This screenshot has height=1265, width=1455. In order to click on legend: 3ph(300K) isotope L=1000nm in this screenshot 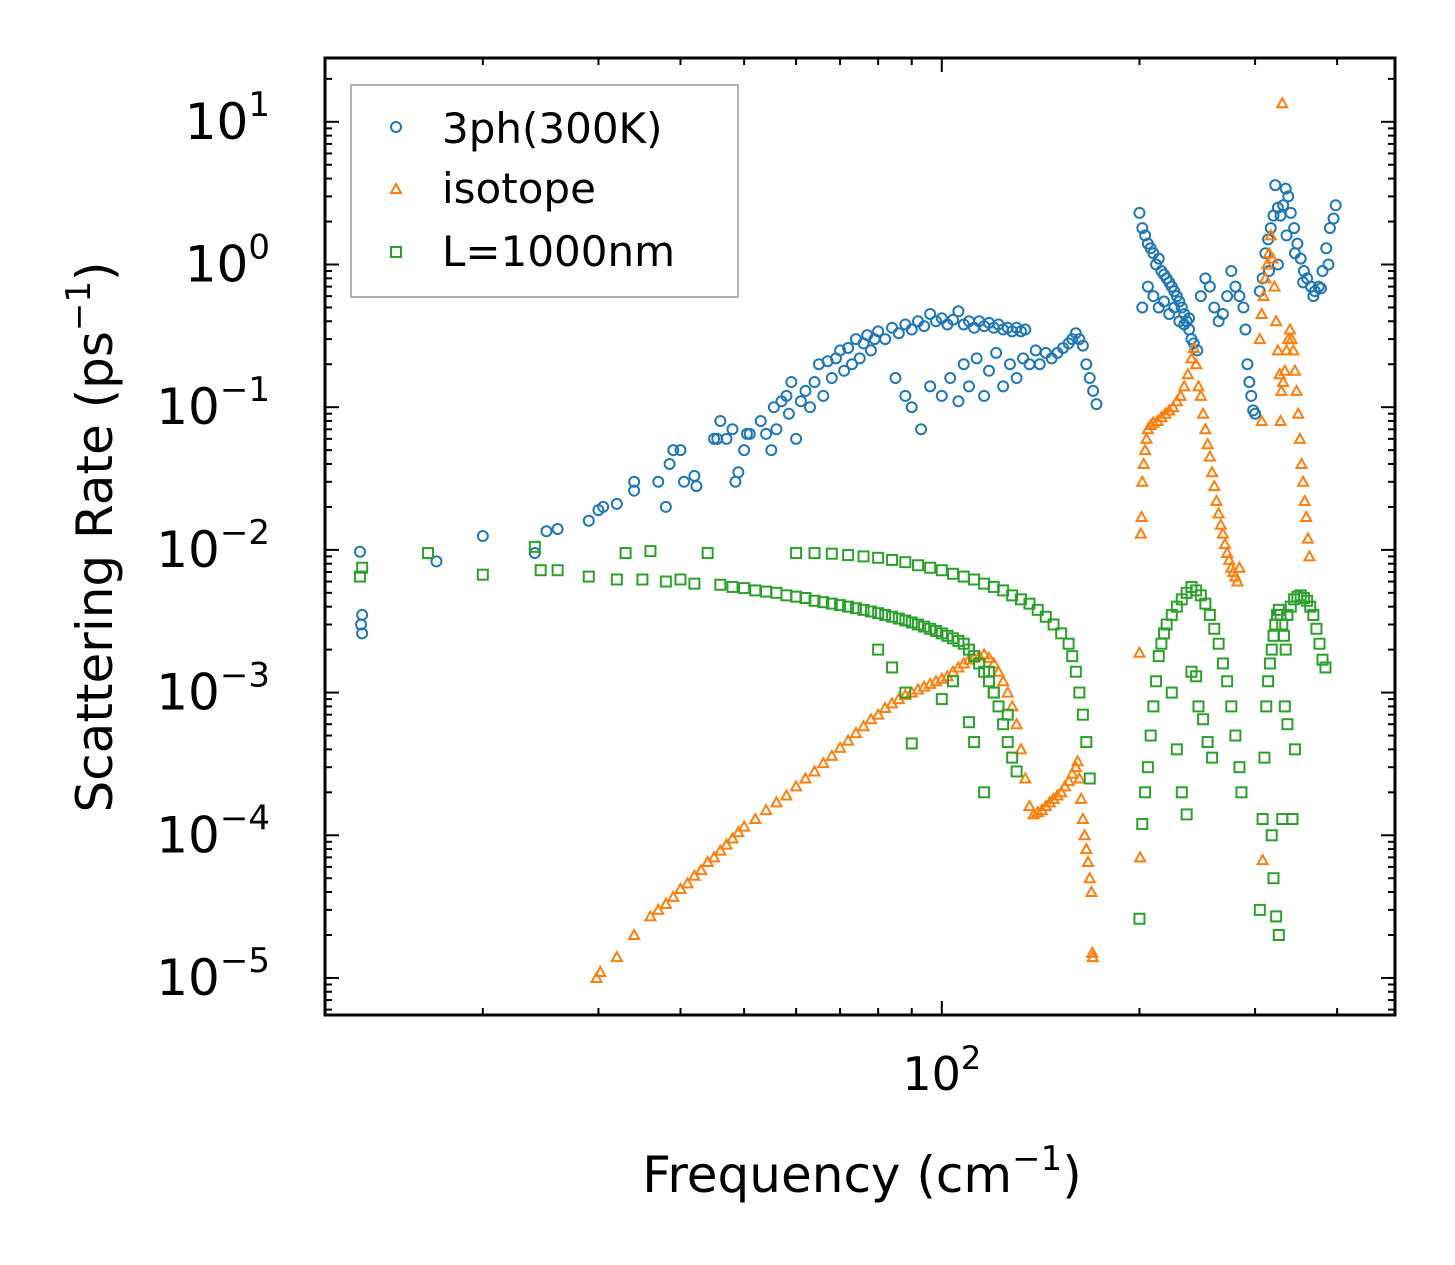, I will do `click(544, 191)`.